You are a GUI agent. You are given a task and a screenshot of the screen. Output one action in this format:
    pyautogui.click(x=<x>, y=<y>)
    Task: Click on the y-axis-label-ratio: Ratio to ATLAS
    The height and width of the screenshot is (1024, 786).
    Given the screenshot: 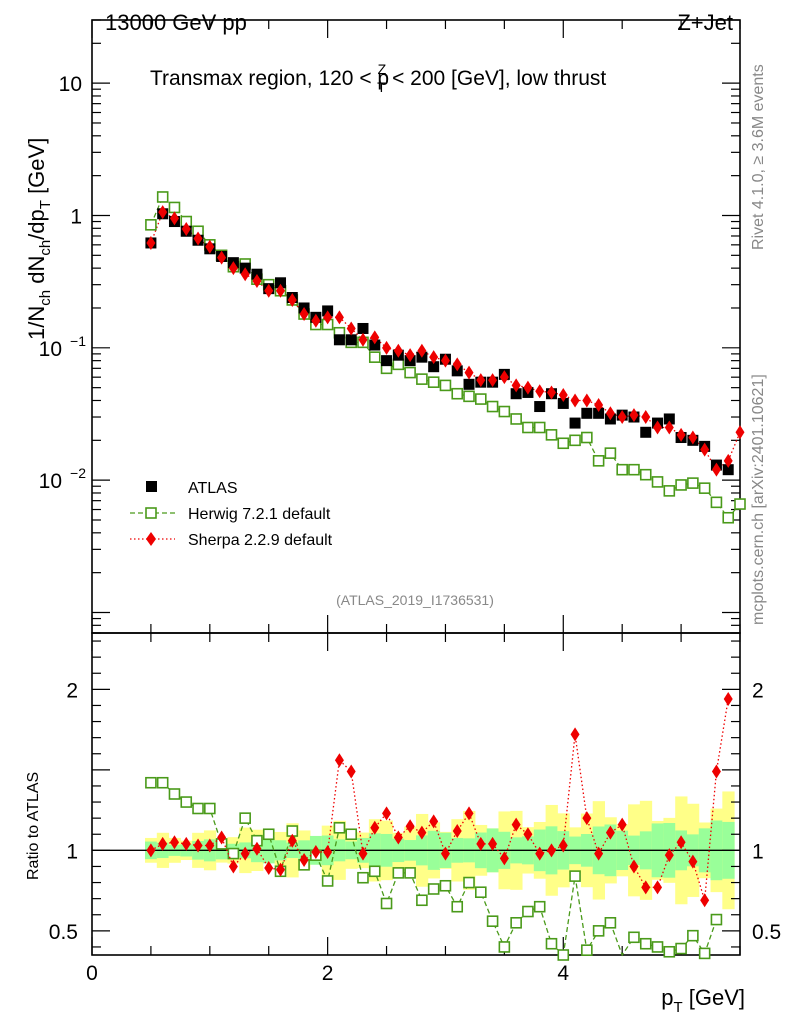 What is the action you would take?
    pyautogui.click(x=33, y=826)
    